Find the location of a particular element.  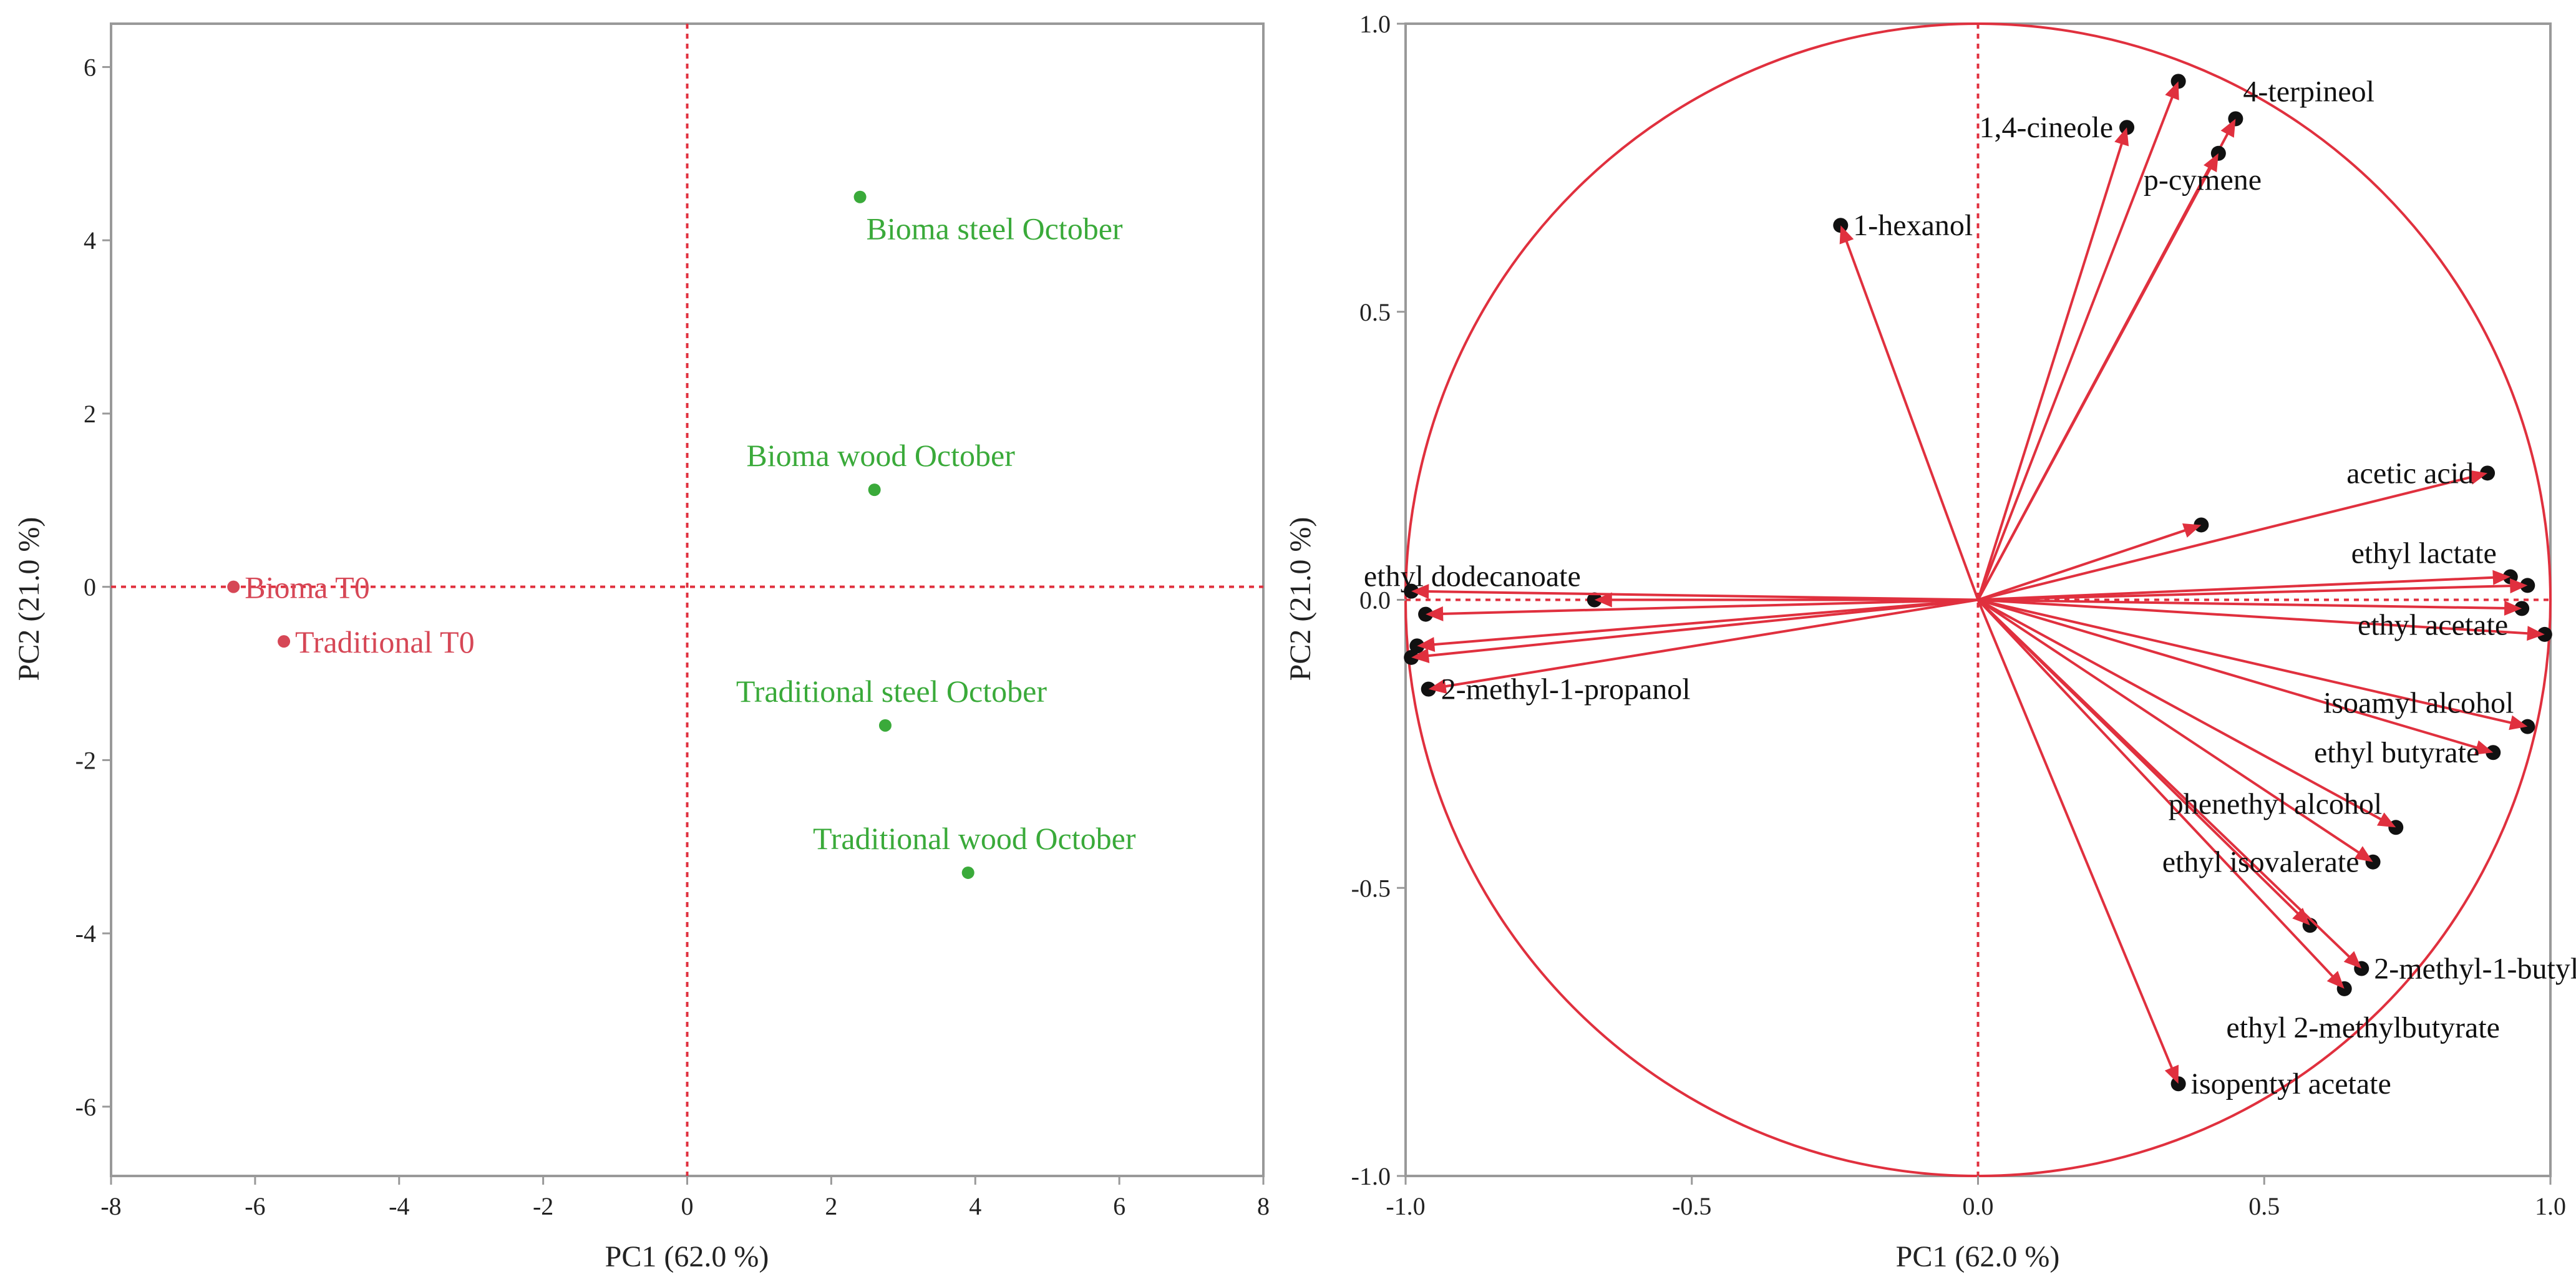

loading-y-tick-label: -0.5 is located at coordinates (1371, 888).